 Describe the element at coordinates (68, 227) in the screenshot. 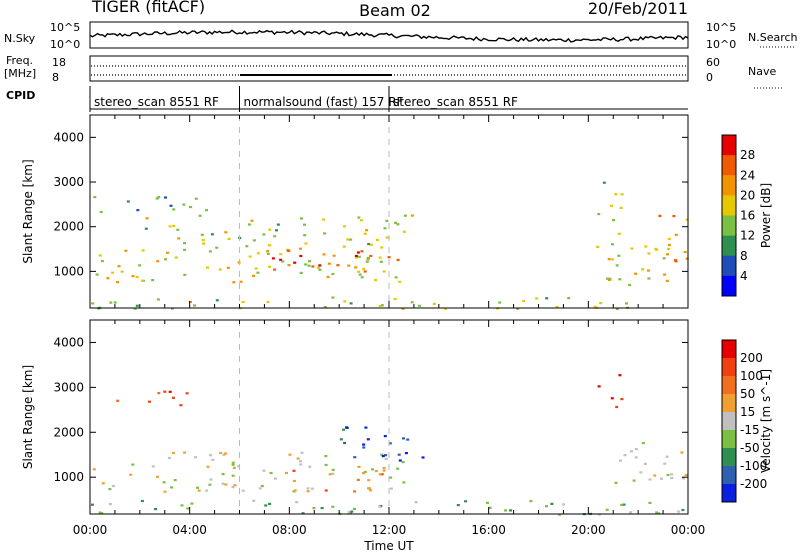

I see `y-tick-label: 2000` at that location.